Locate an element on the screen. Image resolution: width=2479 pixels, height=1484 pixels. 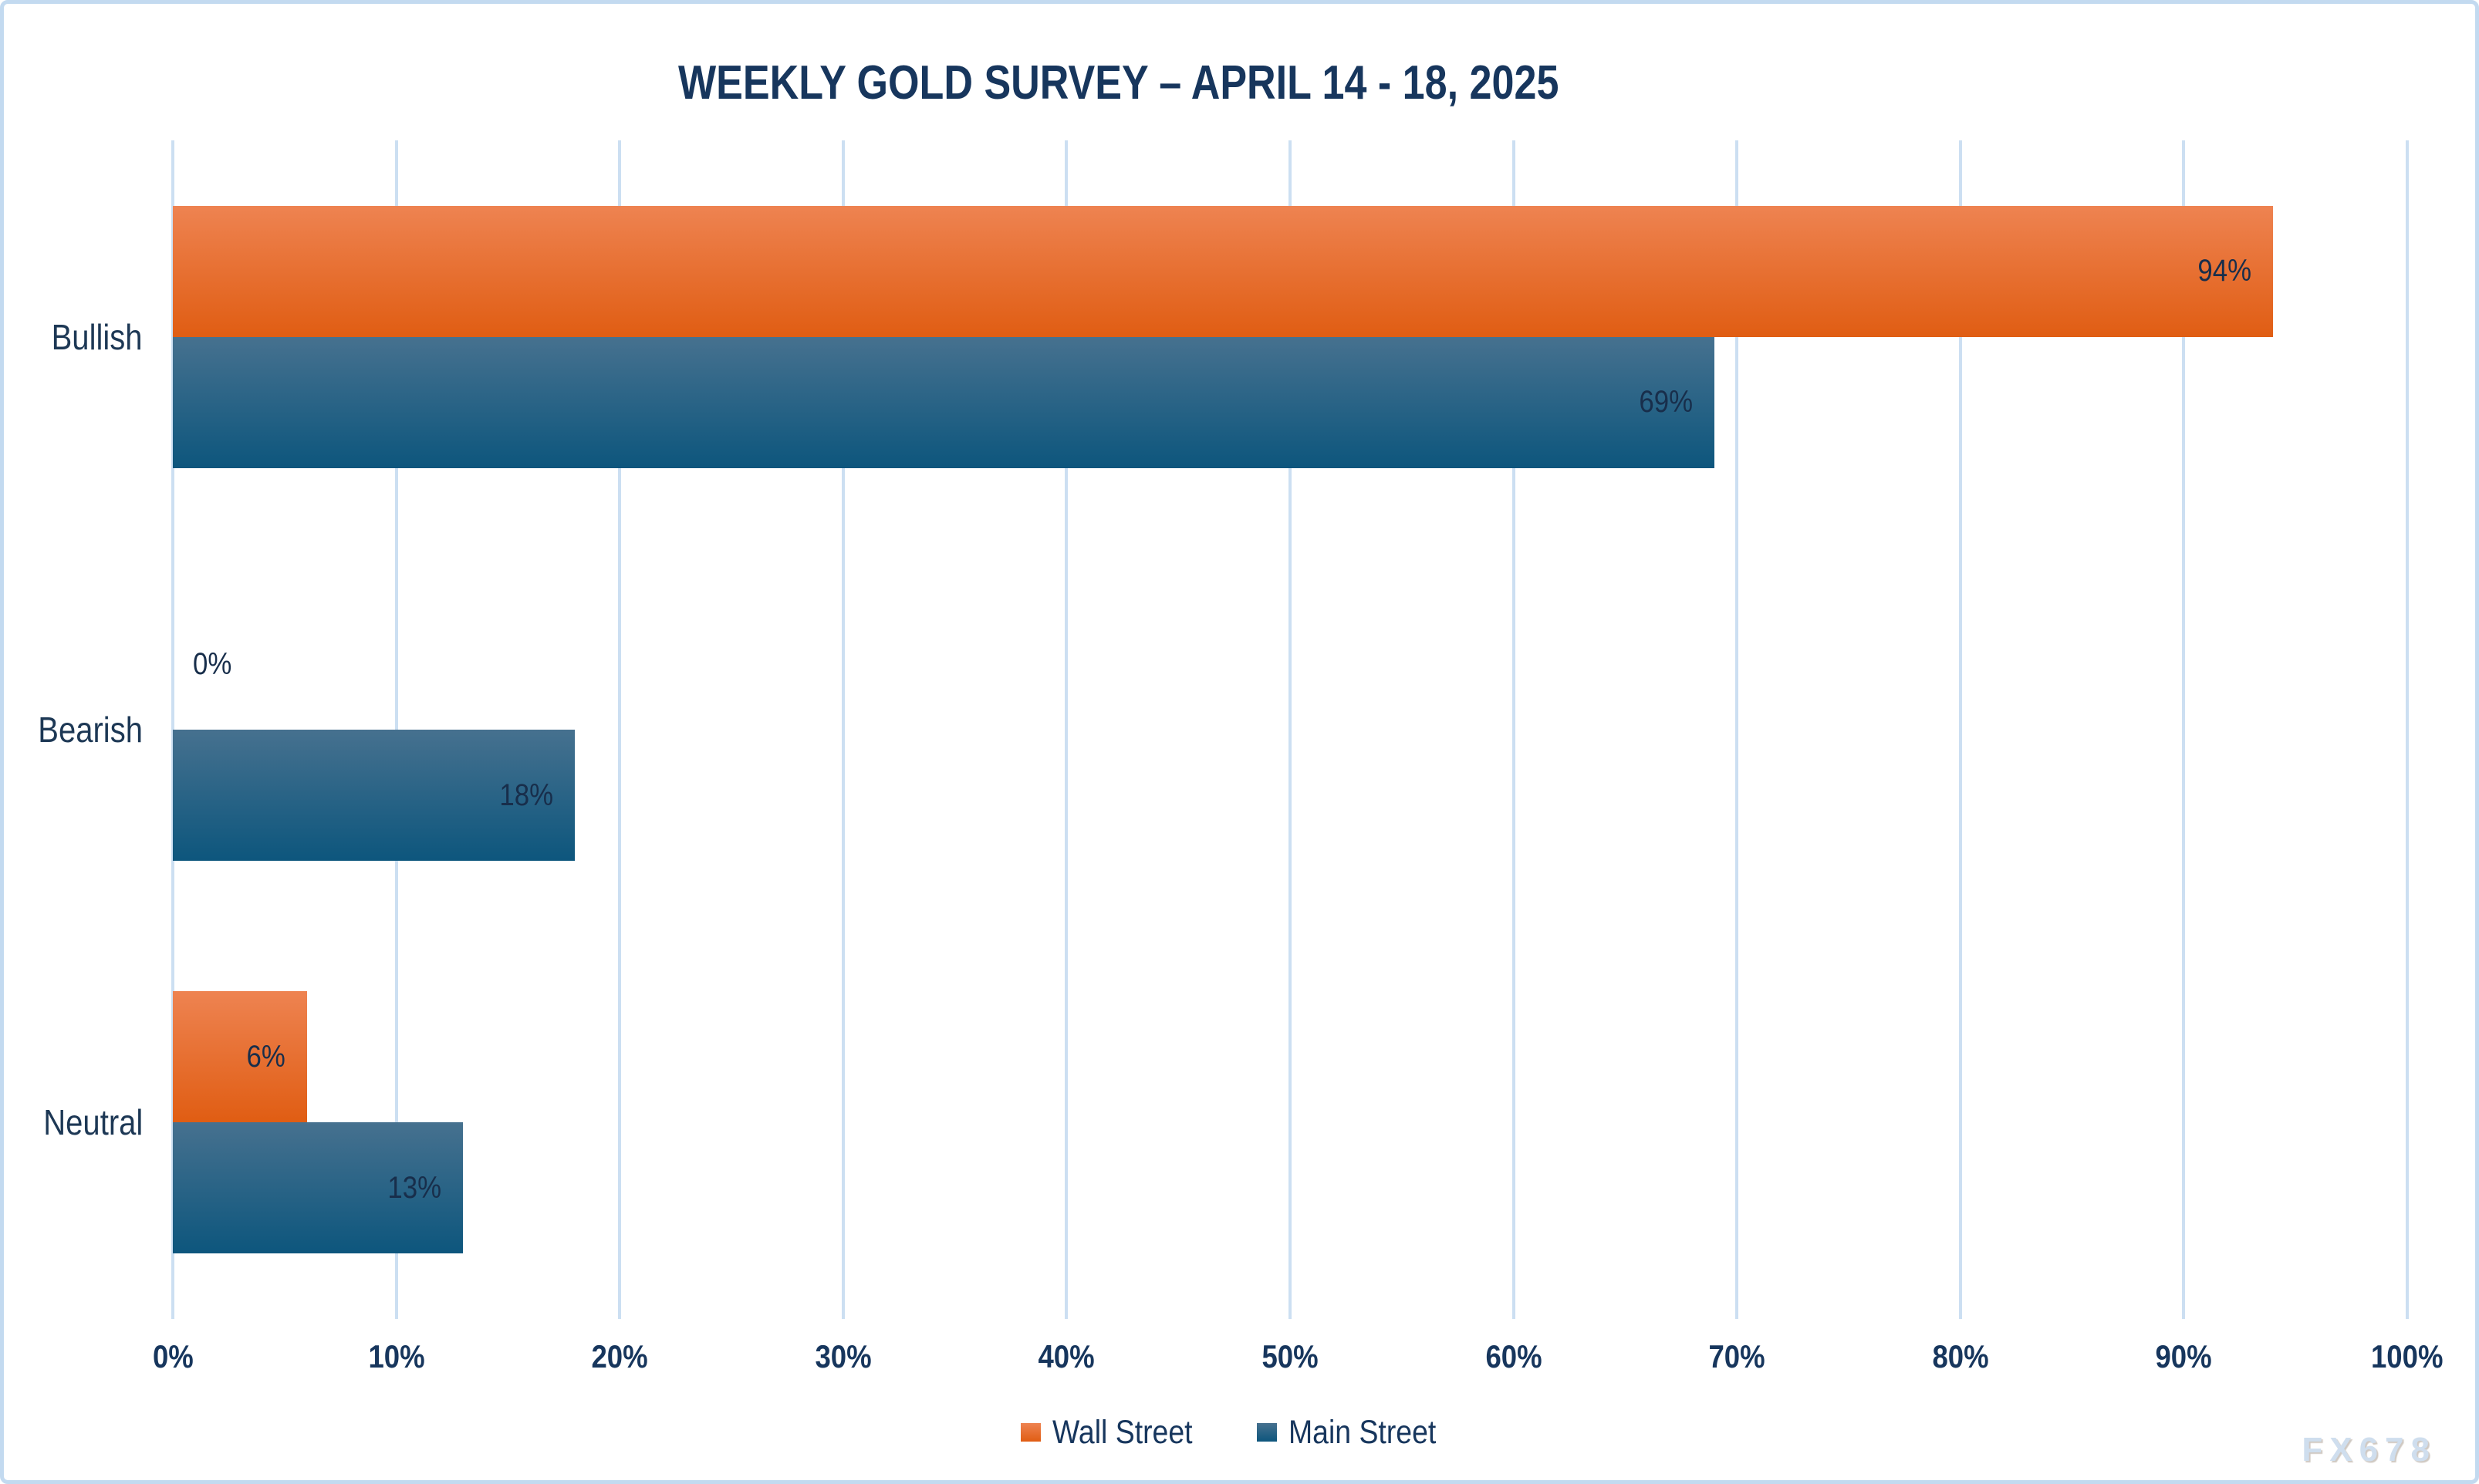
legend-swatch-wall-street is located at coordinates (1031, 1432).